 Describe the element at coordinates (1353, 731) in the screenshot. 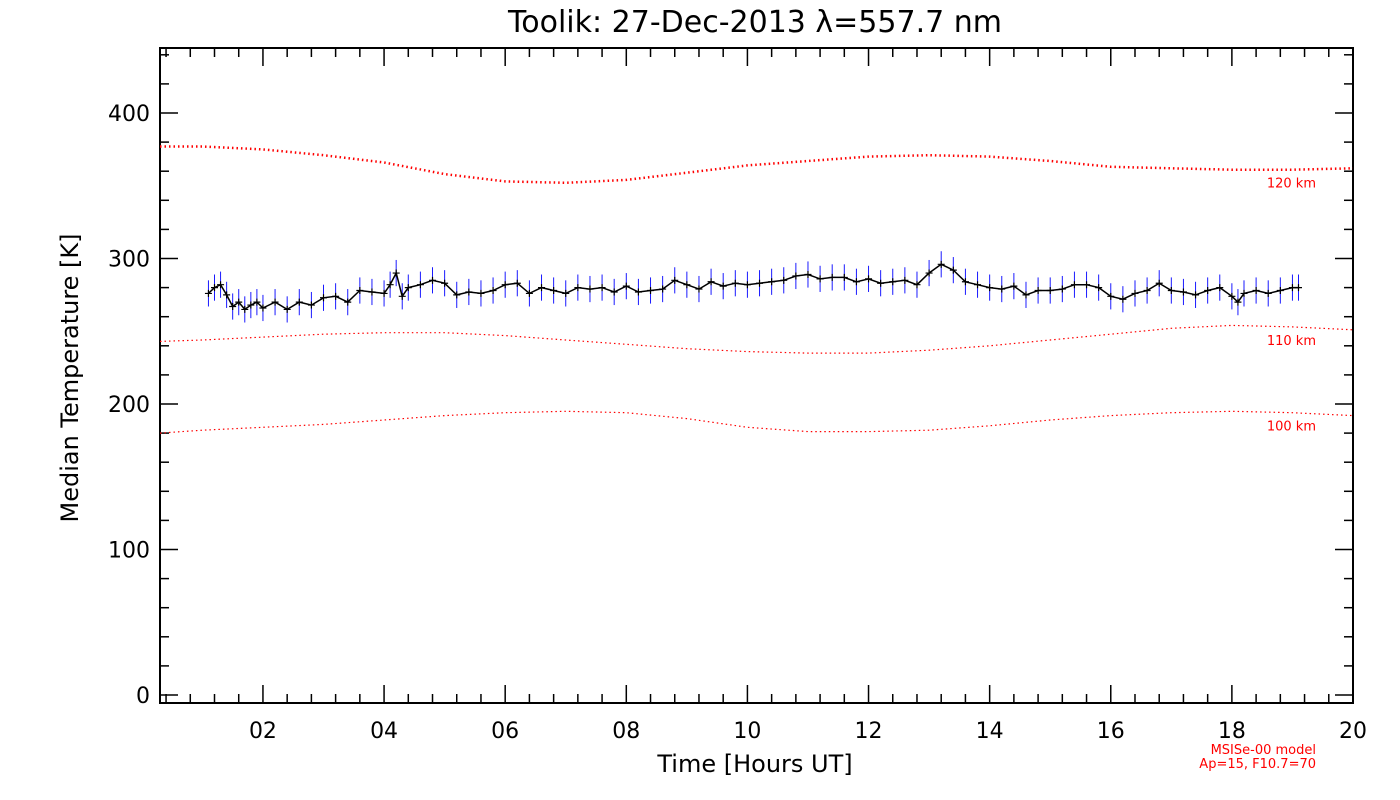

I see `x-tick-label: 20` at that location.